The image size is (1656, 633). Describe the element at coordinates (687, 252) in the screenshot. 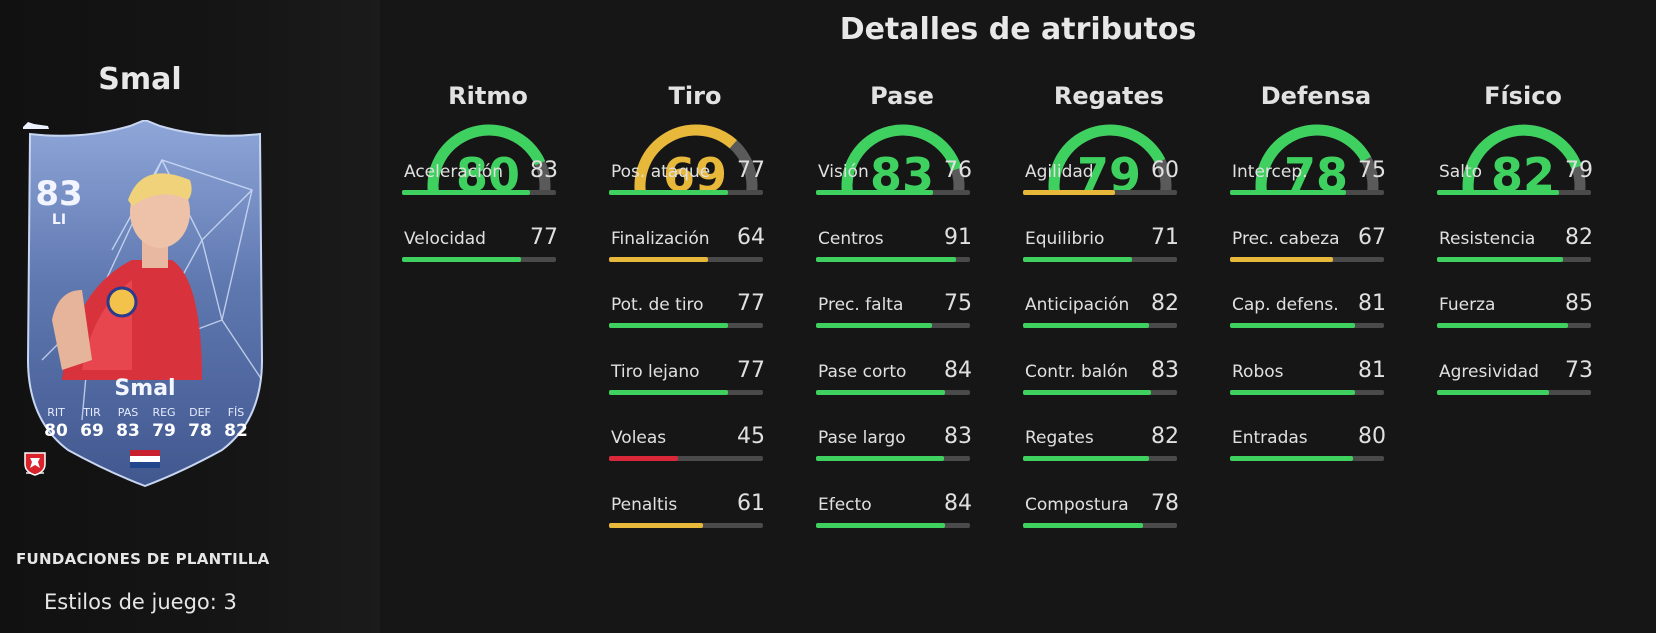

I see `attribute-row: Finalización 64` at that location.